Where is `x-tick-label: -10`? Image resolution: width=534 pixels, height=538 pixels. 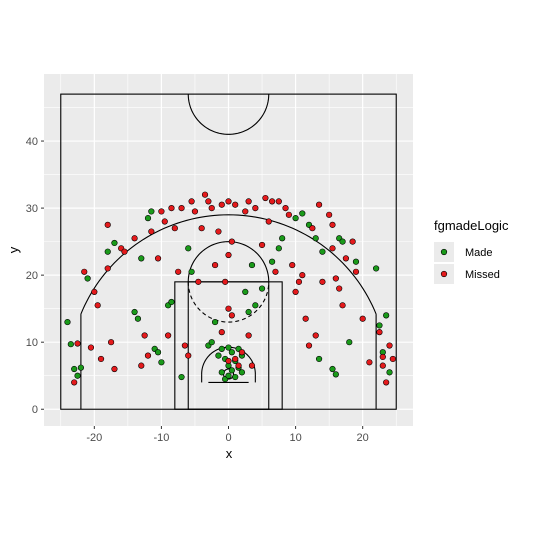 x-tick-label: -10 is located at coordinates (161, 438).